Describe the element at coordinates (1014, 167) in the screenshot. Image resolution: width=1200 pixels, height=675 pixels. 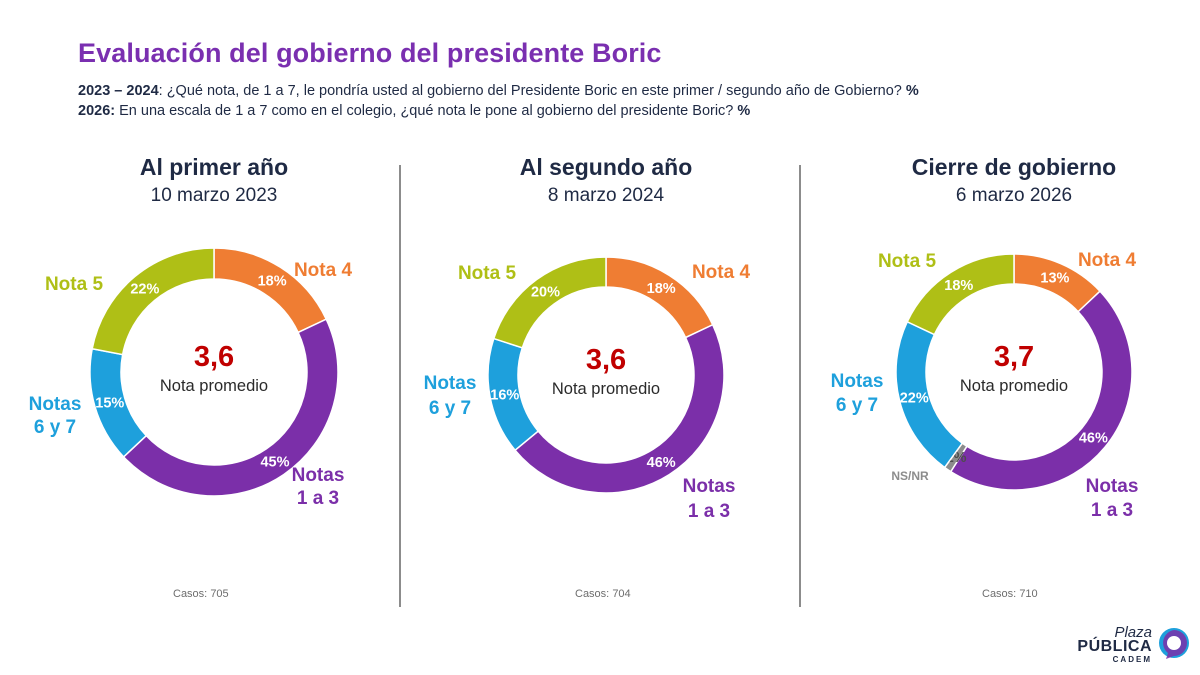
I see `panel-title: Cierre de gobierno` at that location.